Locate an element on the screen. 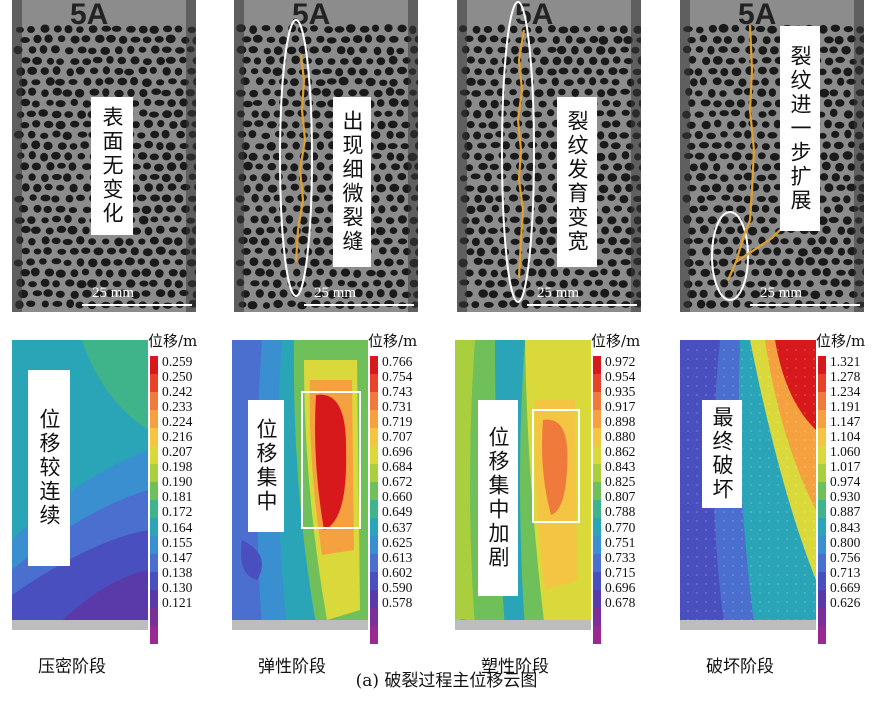  colorbar-tick-label: 0.198 is located at coordinates (177, 467).